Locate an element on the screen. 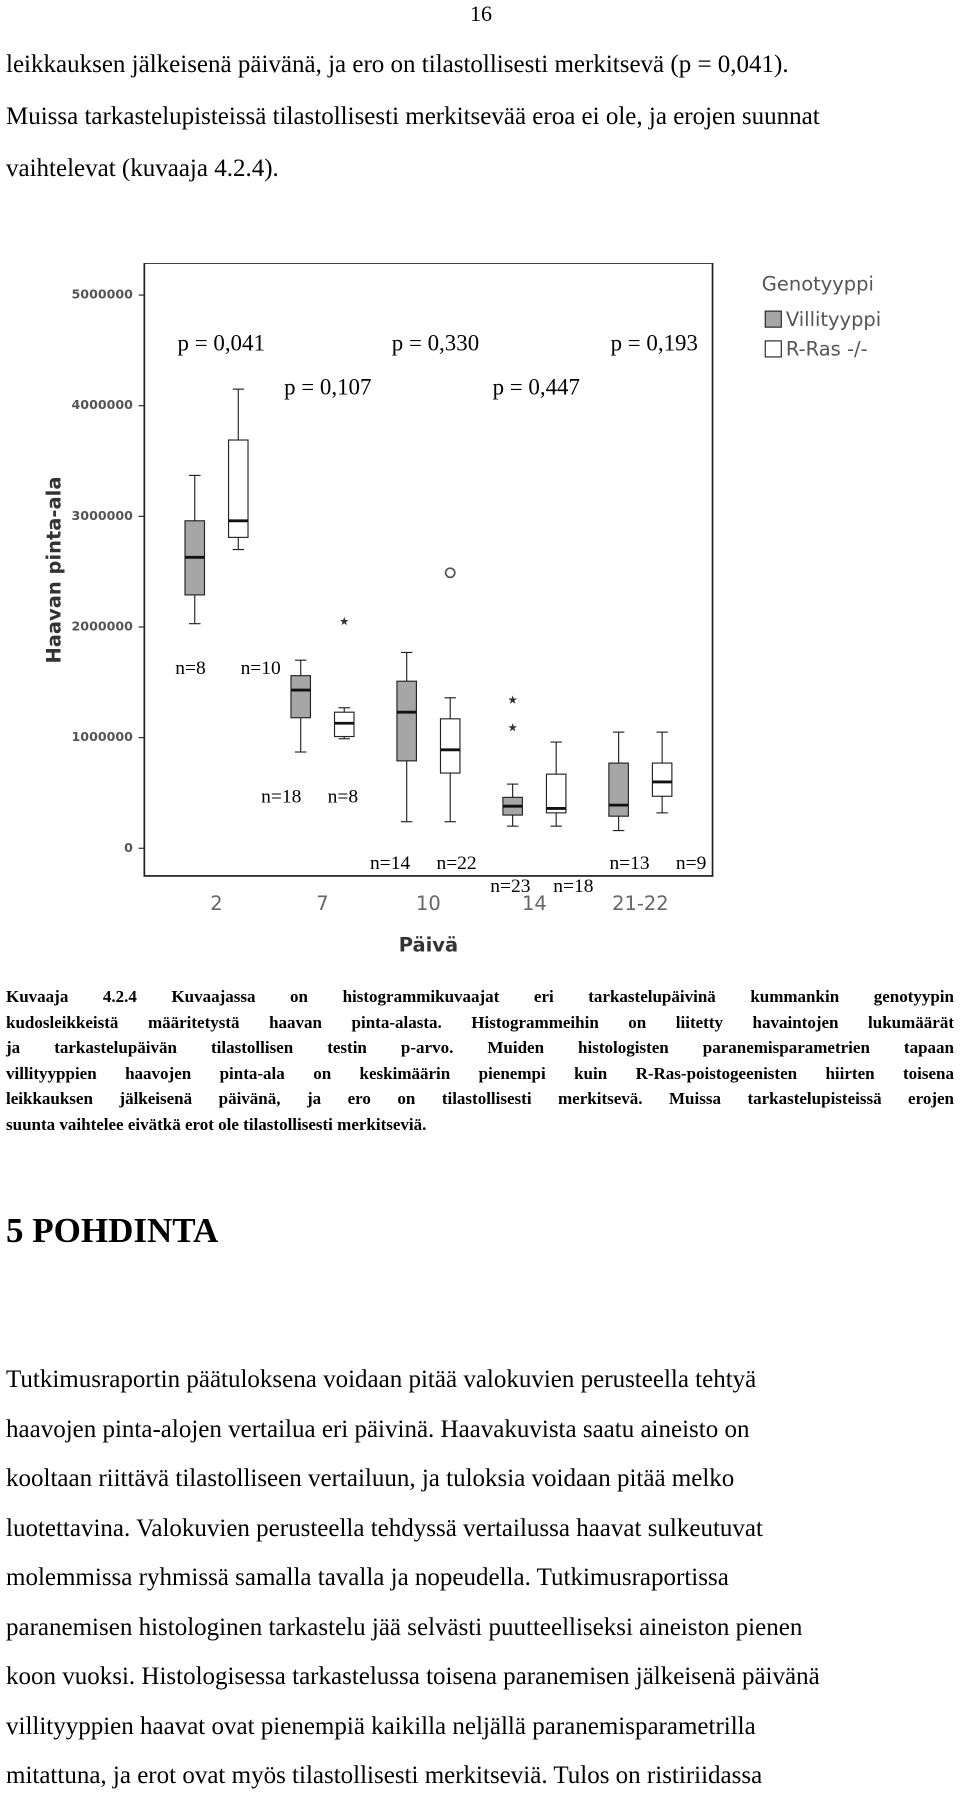 This screenshot has height=1795, width=960. n-label: n=14 is located at coordinates (390, 863).